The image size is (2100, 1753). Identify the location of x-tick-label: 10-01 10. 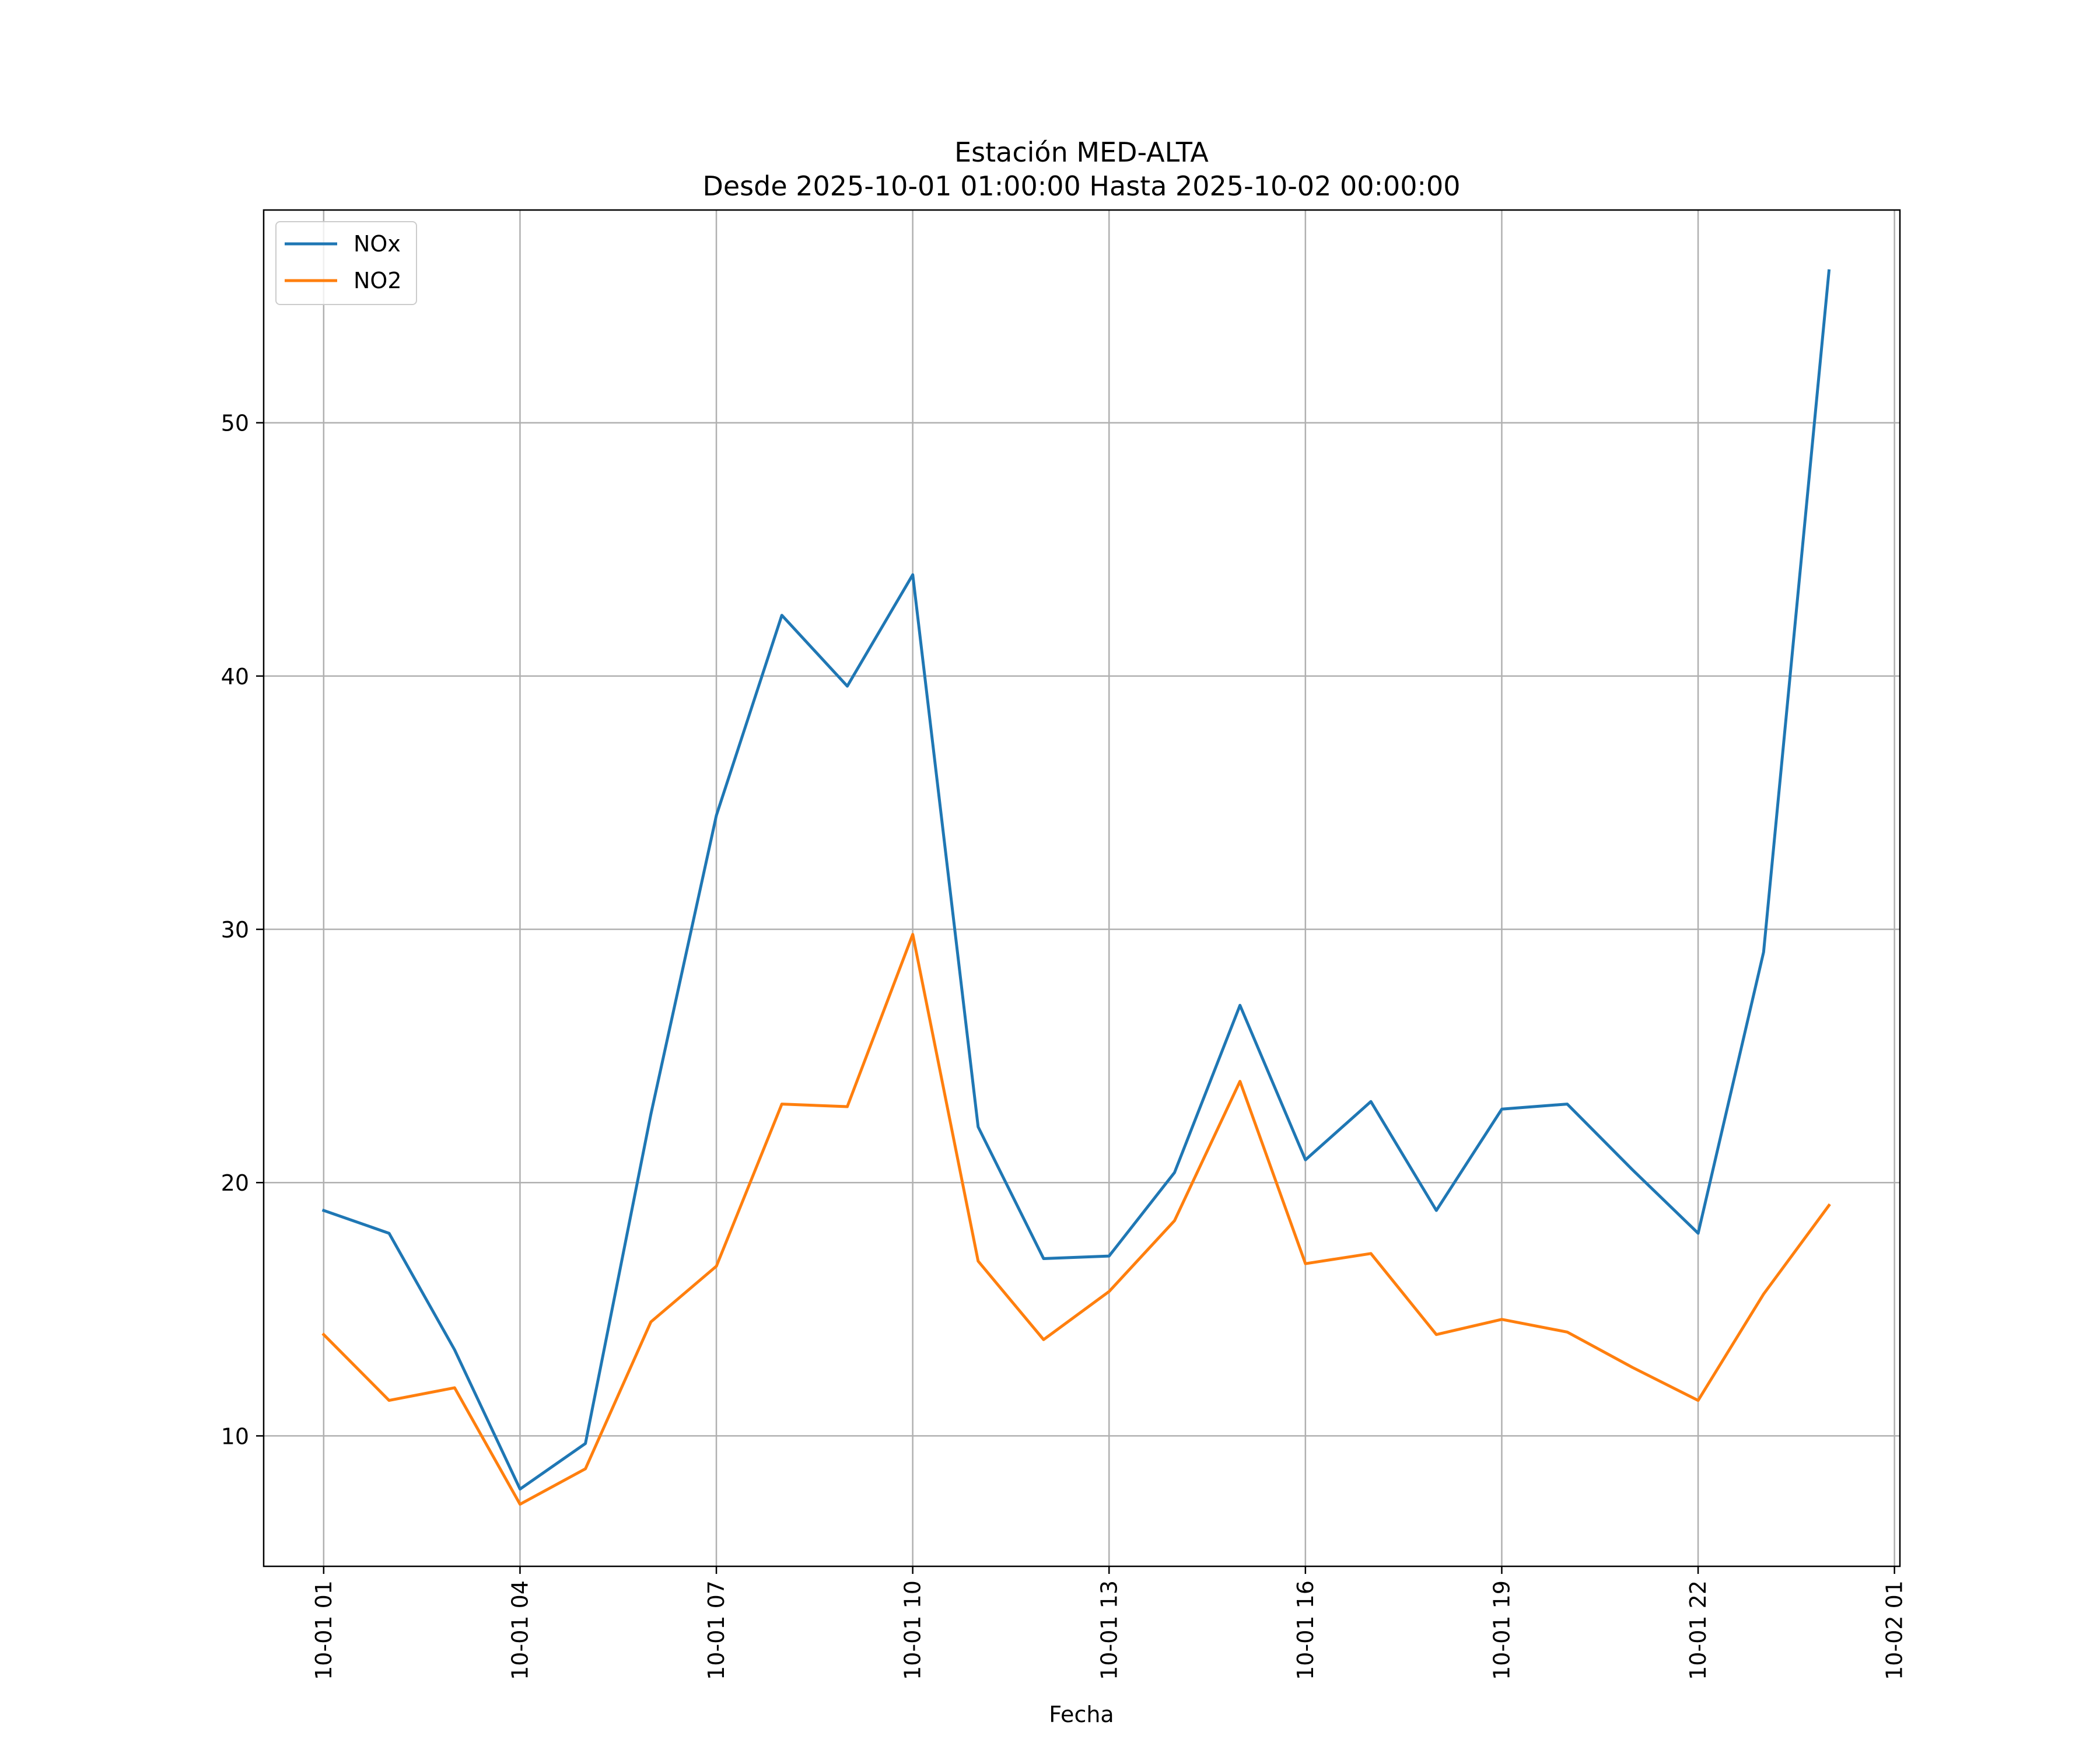
(913, 1630).